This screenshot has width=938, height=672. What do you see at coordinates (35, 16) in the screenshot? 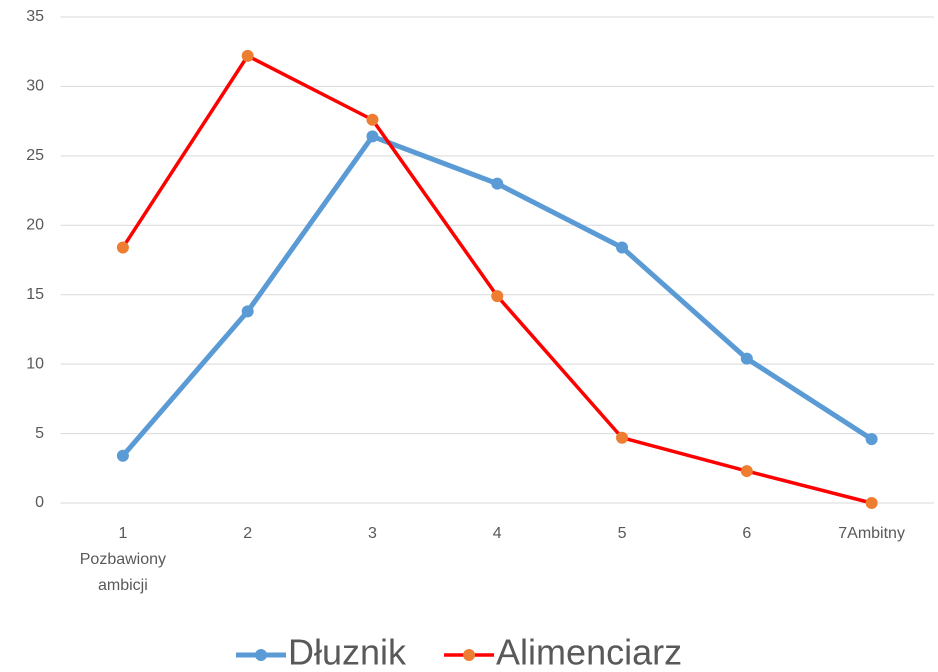
I see `y-tick-label: 35` at bounding box center [35, 16].